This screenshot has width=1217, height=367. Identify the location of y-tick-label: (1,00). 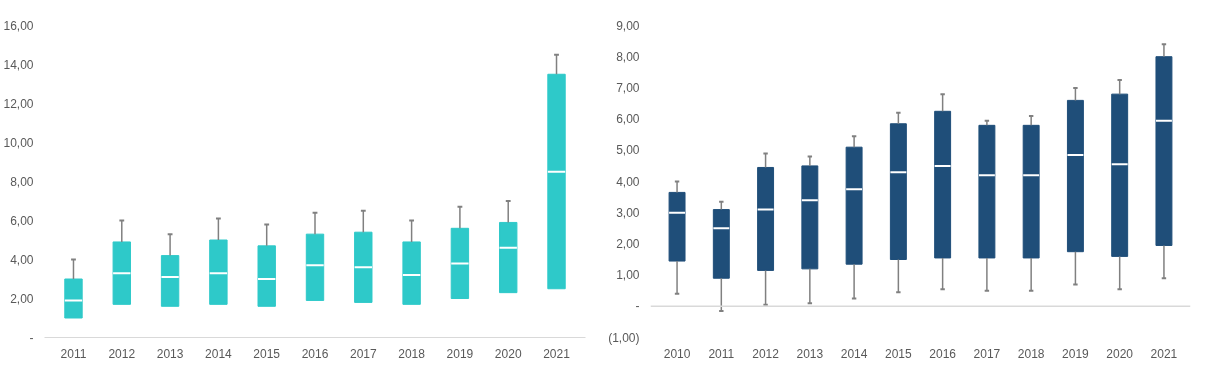
(624, 337).